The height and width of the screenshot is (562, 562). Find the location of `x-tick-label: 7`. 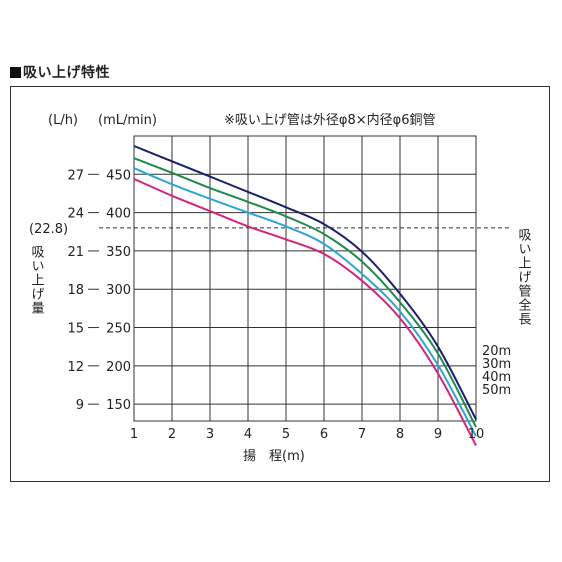

x-tick-label: 7 is located at coordinates (362, 434).